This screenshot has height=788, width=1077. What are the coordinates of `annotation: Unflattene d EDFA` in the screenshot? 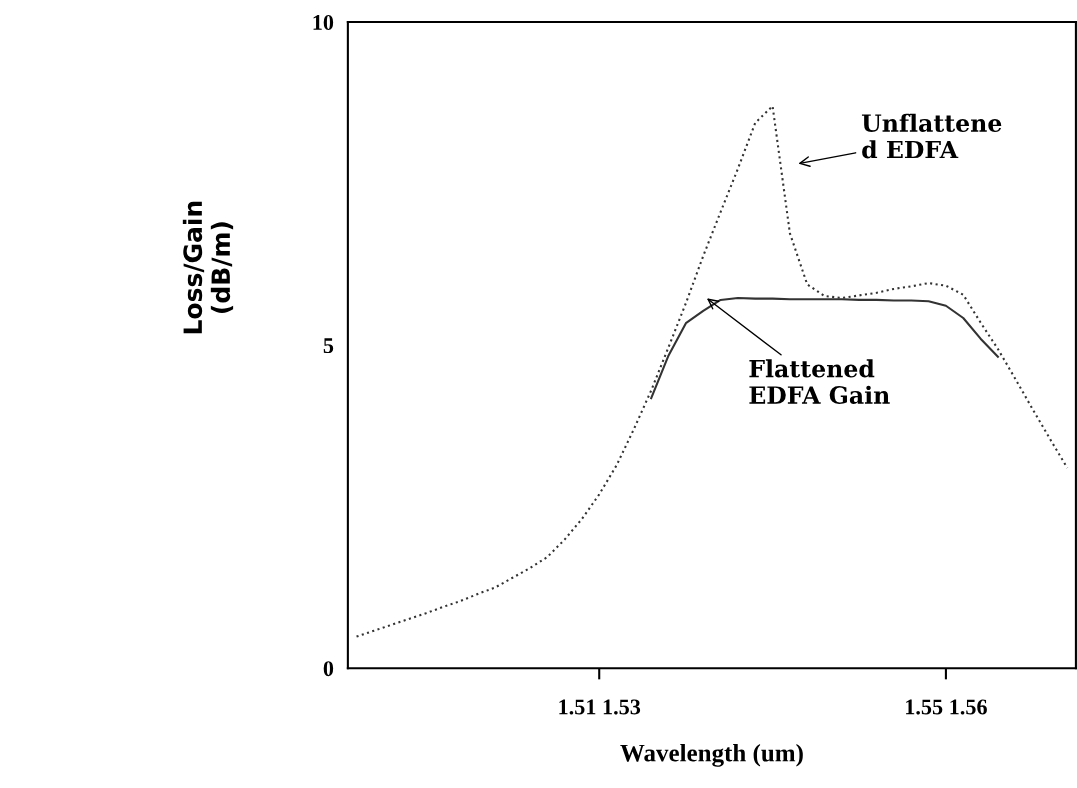 It's located at (931, 136).